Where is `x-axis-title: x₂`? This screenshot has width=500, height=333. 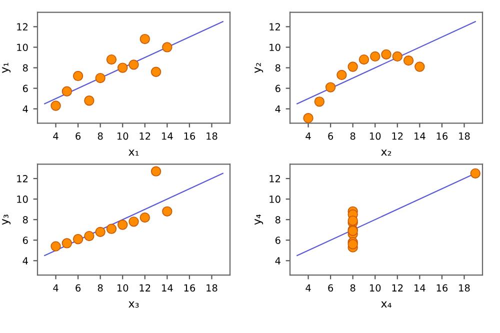
x-axis-title: x₂ is located at coordinates (386, 153).